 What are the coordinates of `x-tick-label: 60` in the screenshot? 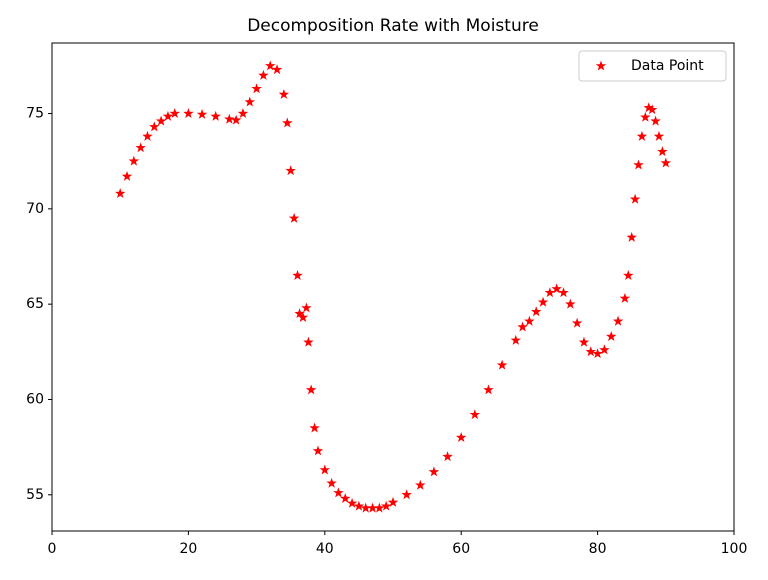 It's located at (461, 549).